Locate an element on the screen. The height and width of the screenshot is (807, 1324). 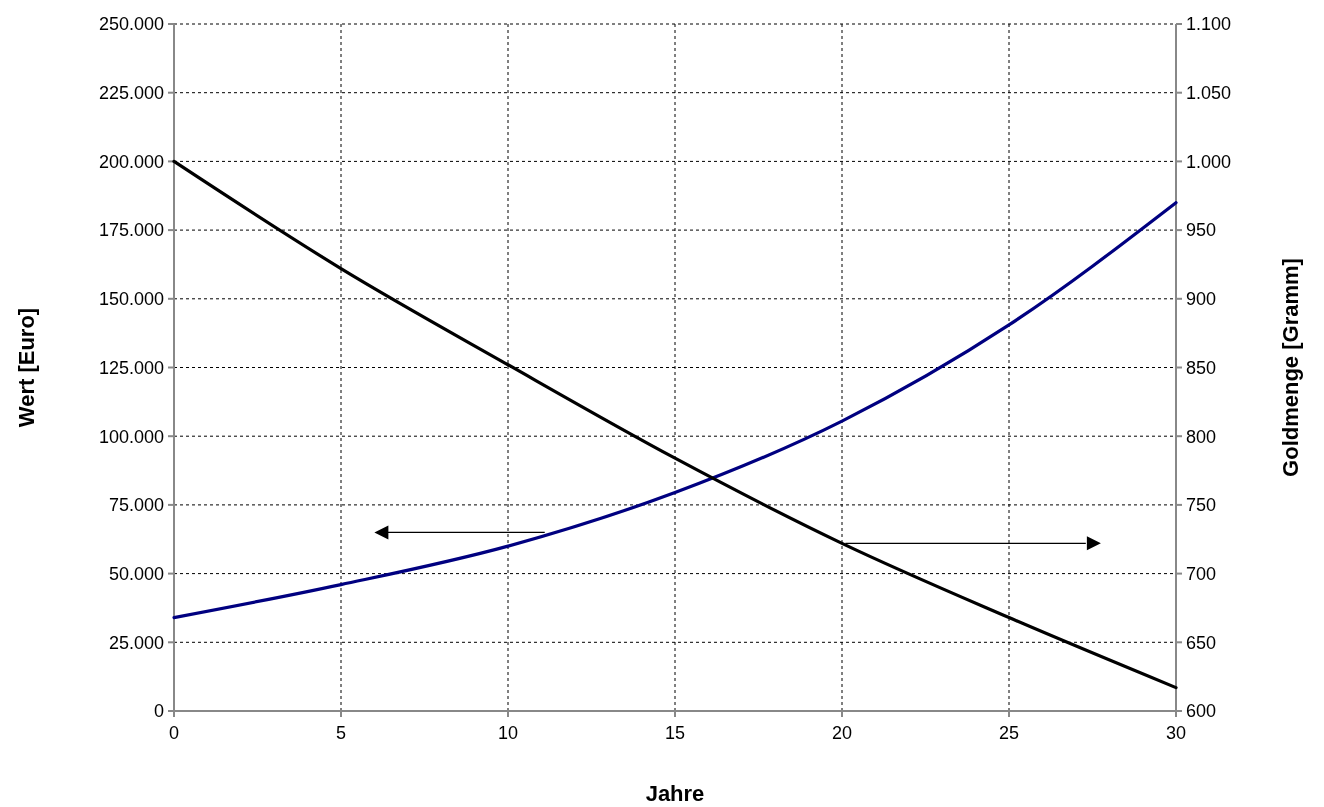
y2-tick-label: 1.100 is located at coordinates (1209, 24).